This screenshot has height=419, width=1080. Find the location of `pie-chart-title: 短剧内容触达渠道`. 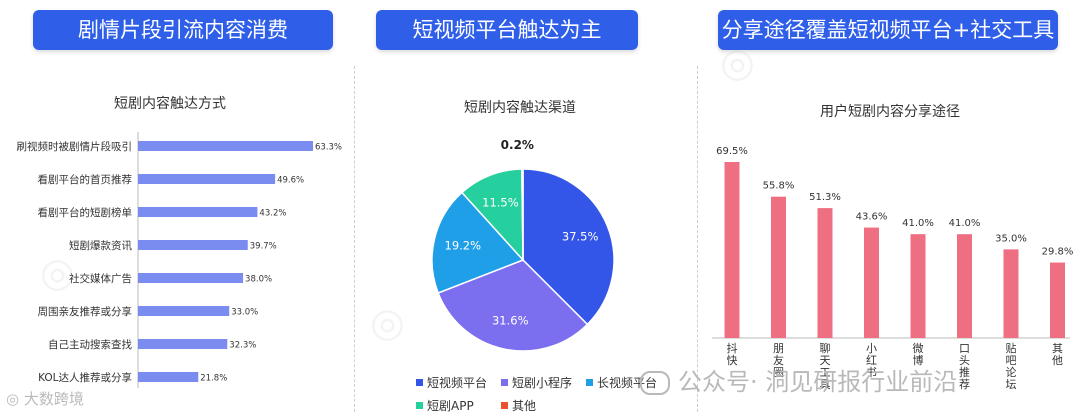

pie-chart-title: 短剧内容触达渠道 is located at coordinates (520, 108).